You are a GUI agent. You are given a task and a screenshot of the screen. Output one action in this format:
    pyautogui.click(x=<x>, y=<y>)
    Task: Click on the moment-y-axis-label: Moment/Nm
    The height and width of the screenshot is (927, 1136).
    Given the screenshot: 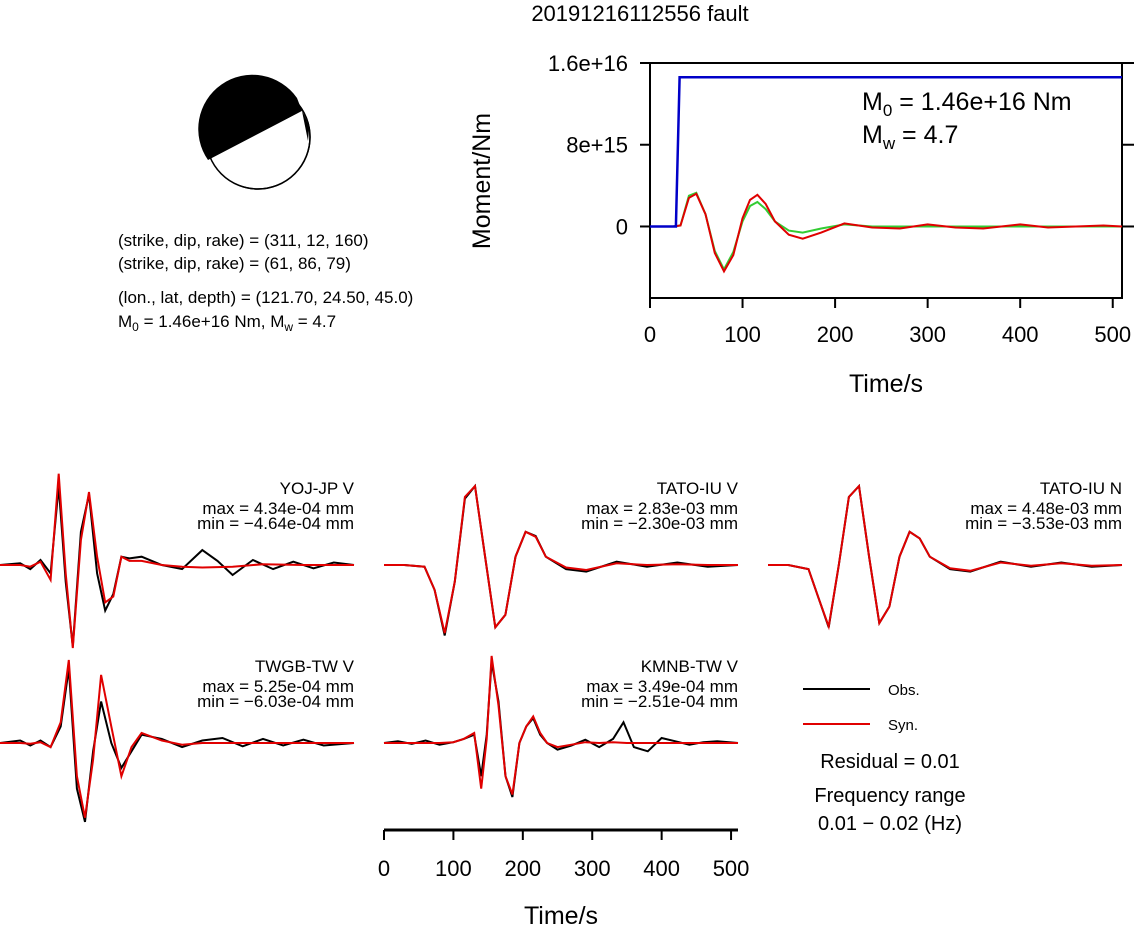 What is the action you would take?
    pyautogui.click(x=482, y=181)
    